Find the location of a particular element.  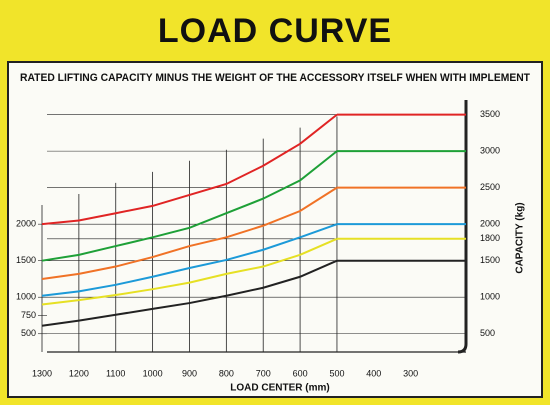

y2-tick-label: 500 is located at coordinates (28, 333).